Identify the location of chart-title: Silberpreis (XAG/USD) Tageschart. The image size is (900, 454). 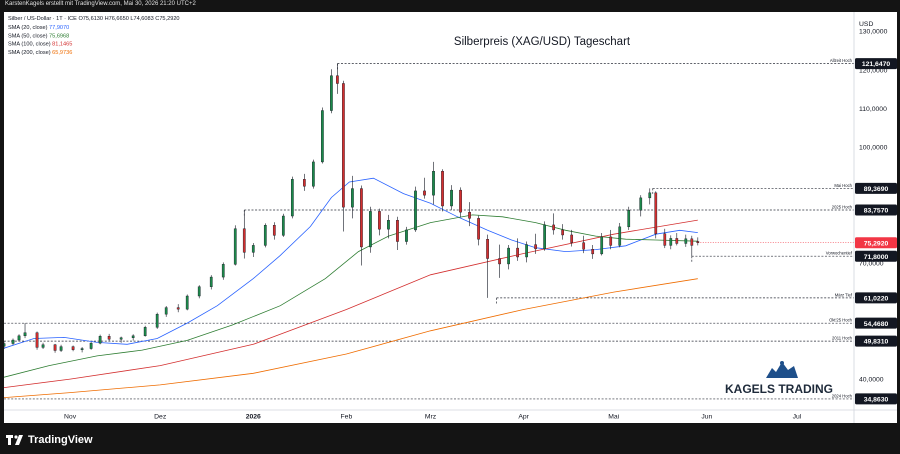
(542, 42).